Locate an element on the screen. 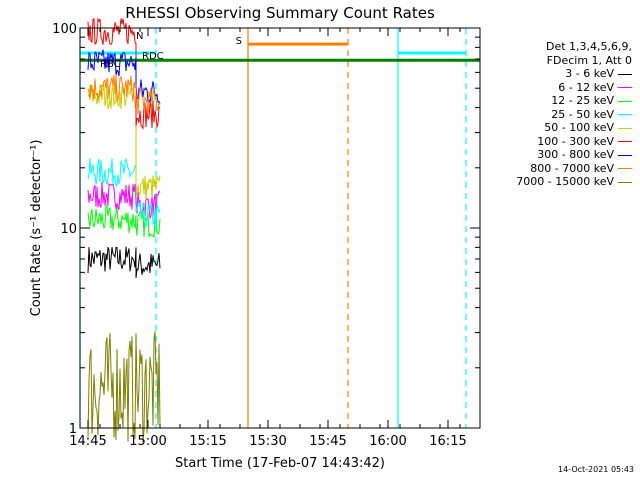 Image resolution: width=640 pixels, height=480 pixels. x-tick-label-4: 15:45 is located at coordinates (327, 441).